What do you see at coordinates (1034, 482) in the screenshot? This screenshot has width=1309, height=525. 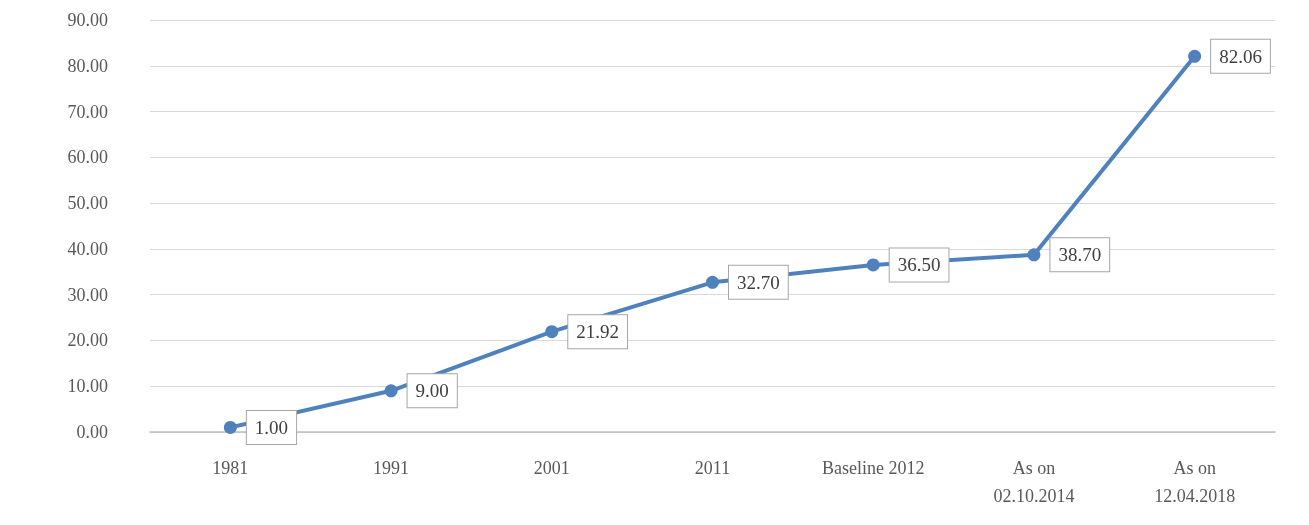 I see `x-tick-label: As on 02.10.2014` at bounding box center [1034, 482].